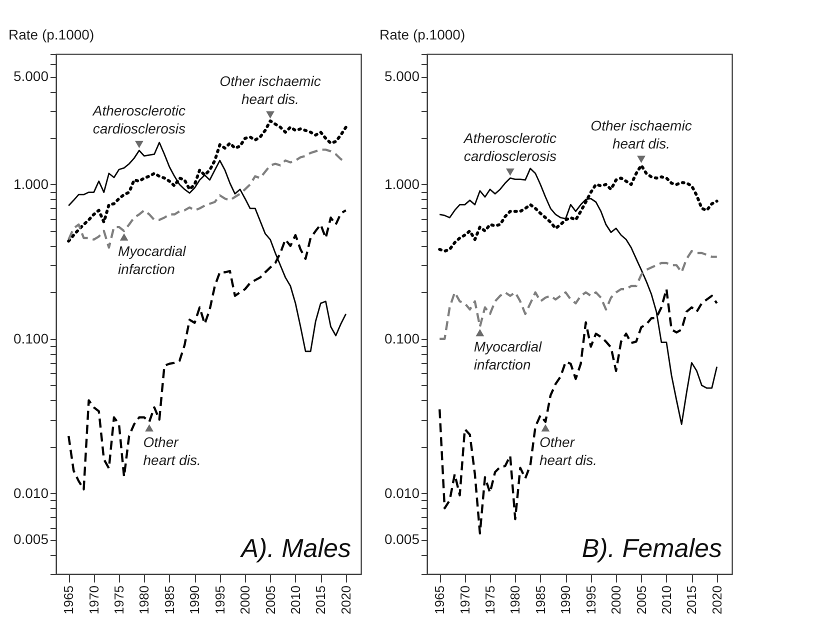  Describe the element at coordinates (295, 548) in the screenshot. I see `text: A). Males` at that location.